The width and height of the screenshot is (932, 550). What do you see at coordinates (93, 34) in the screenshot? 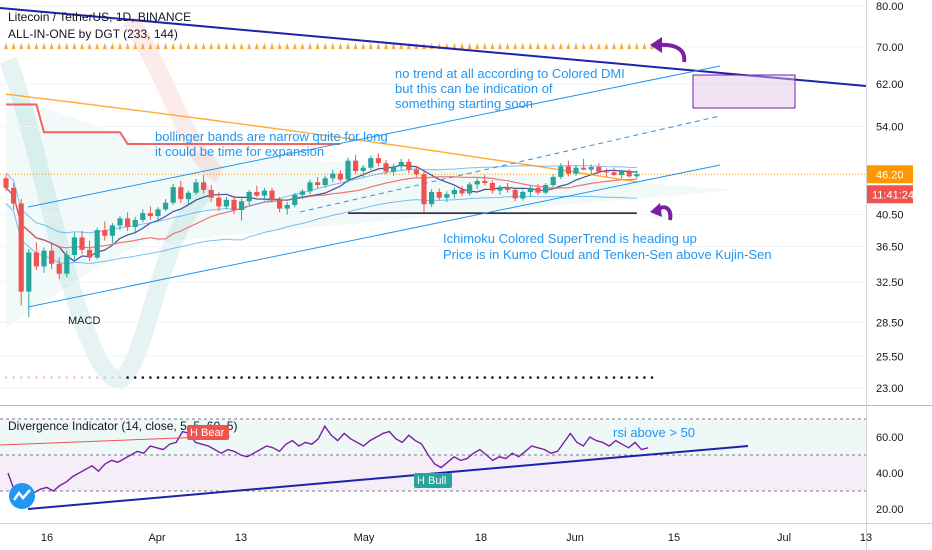
I see `indicator-title: ALL-IN-ONE by DGT (233, 144)` at bounding box center [93, 34].